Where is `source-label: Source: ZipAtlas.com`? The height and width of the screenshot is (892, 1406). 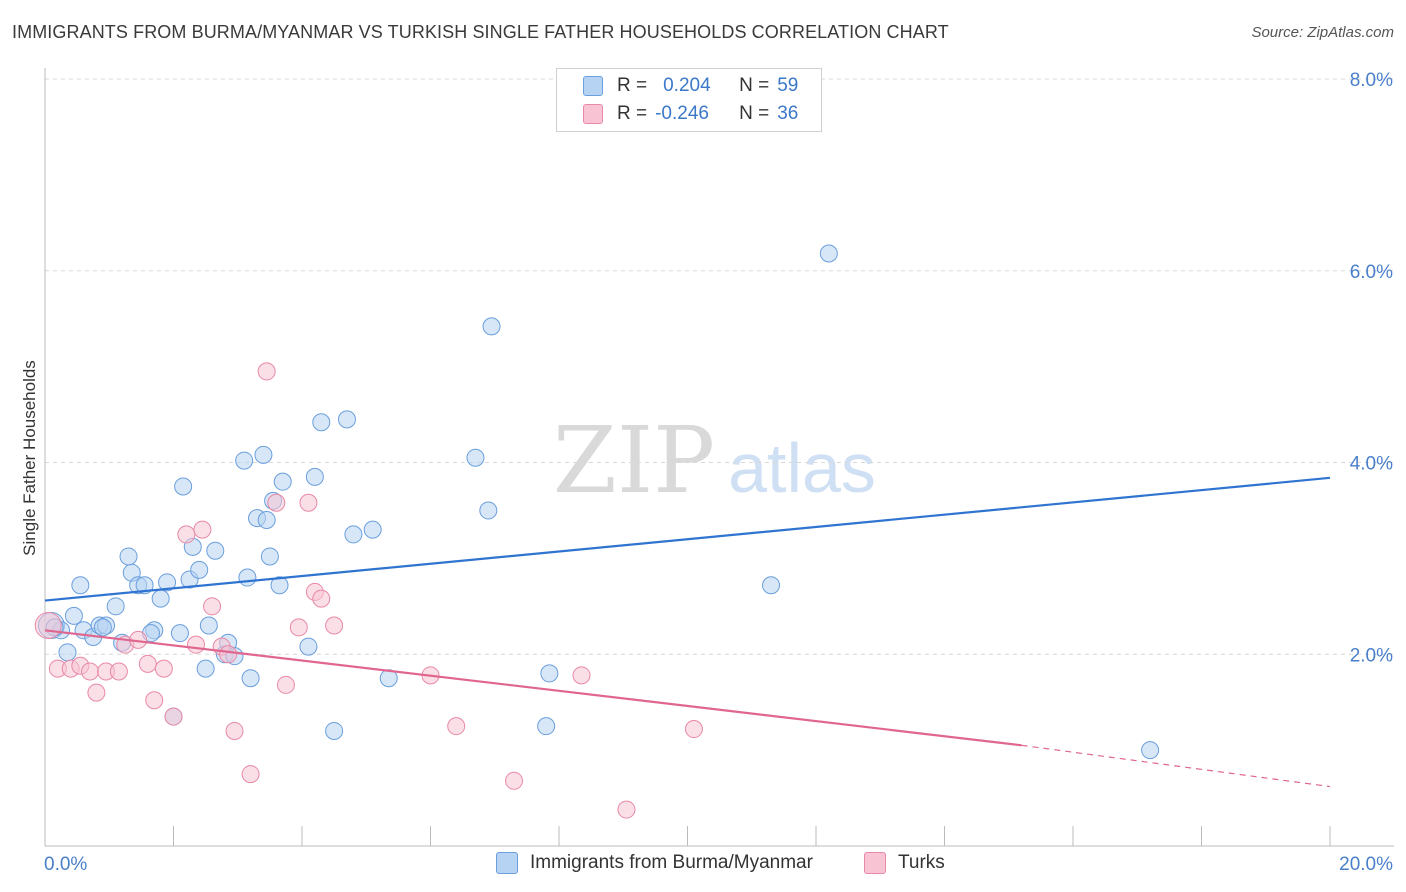 source-label: Source: ZipAtlas.com is located at coordinates (1322, 32).